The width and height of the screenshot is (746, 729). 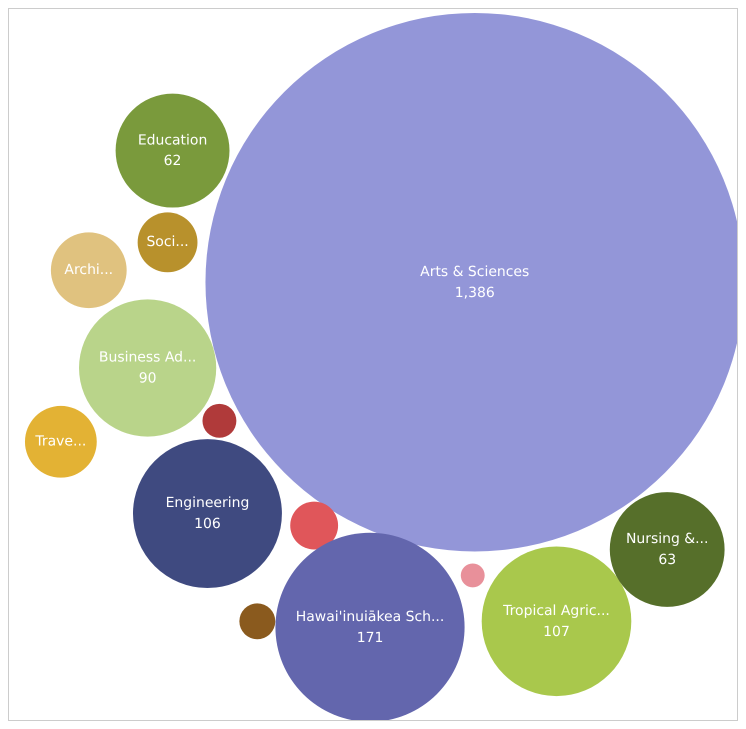 What do you see at coordinates (474, 292) in the screenshot?
I see `data-label: 1,386` at bounding box center [474, 292].